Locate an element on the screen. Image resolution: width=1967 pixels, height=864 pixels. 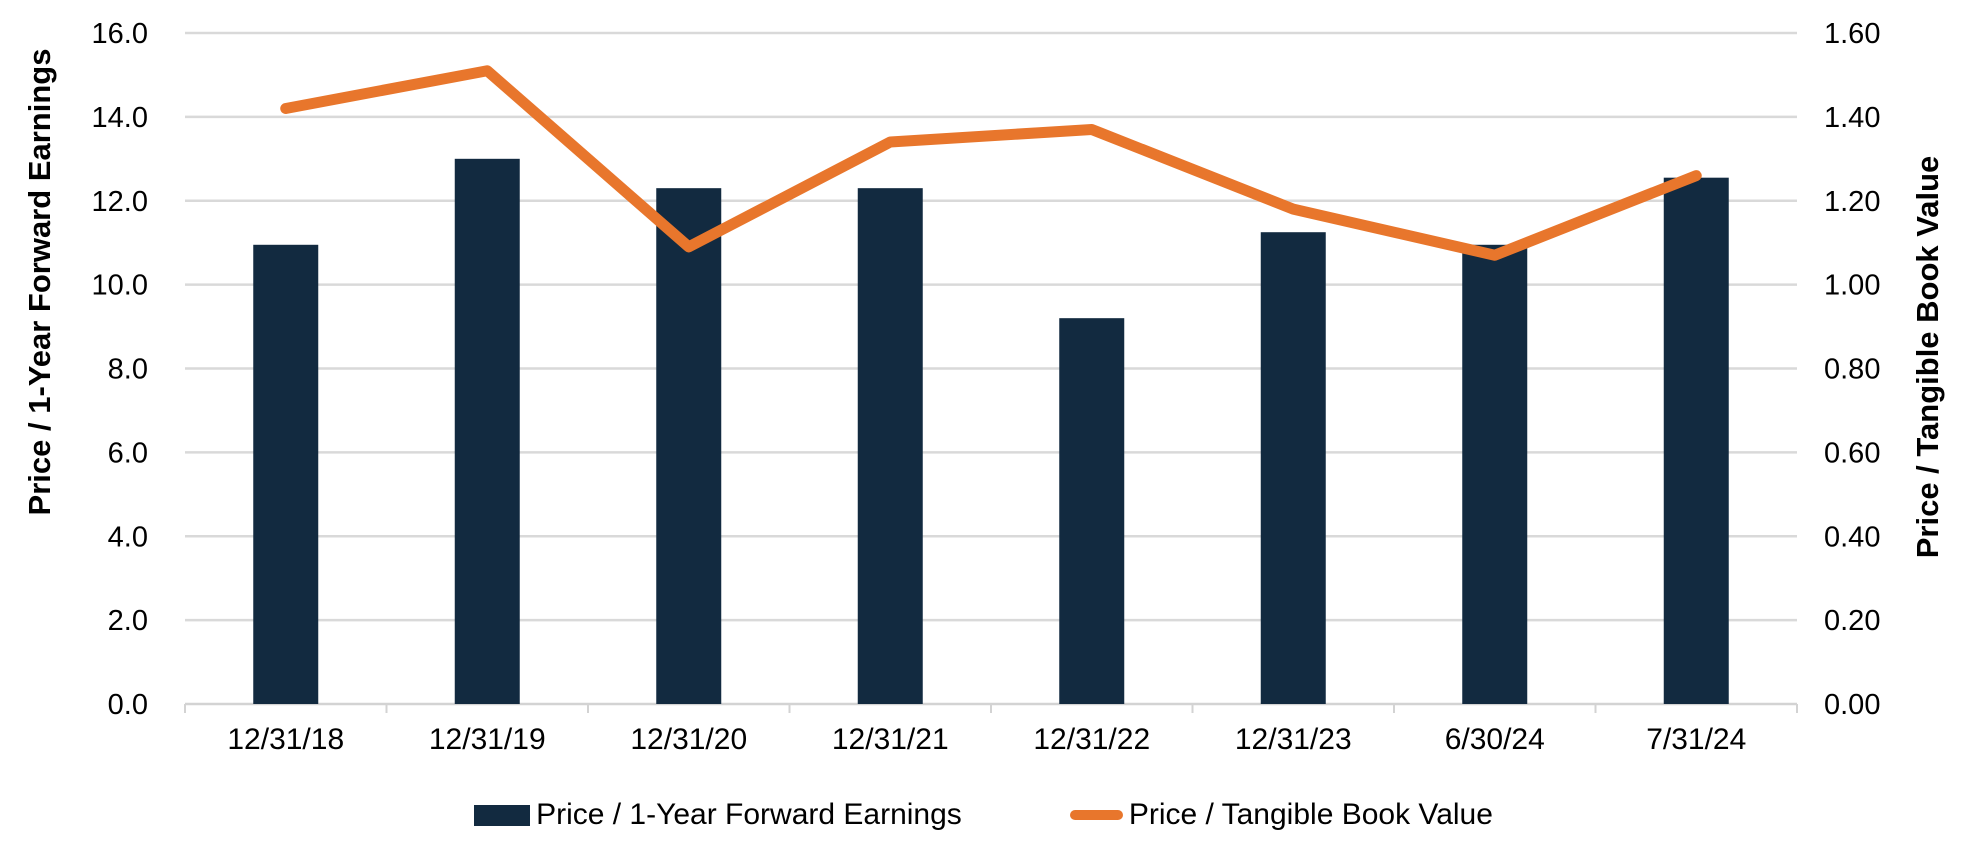
bar-12/31/19 is located at coordinates (487, 431).